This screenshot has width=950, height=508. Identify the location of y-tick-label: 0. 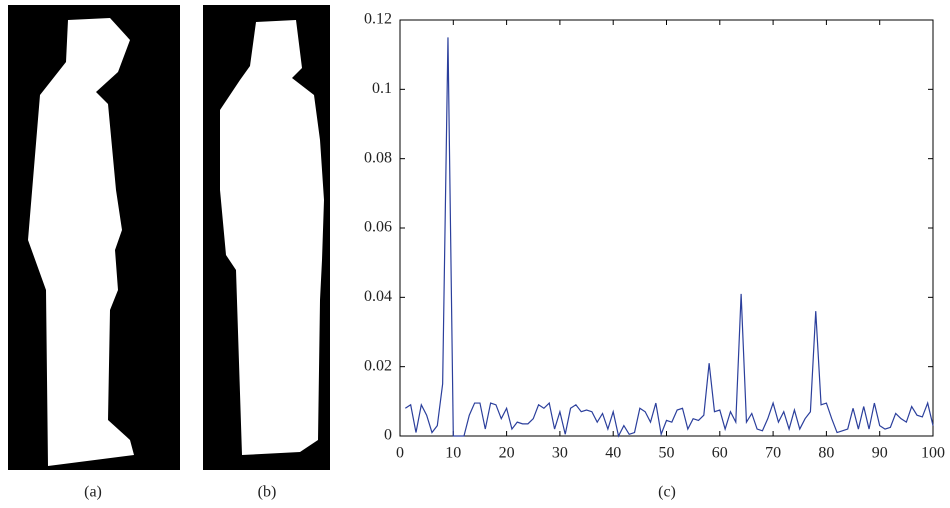
(388, 435).